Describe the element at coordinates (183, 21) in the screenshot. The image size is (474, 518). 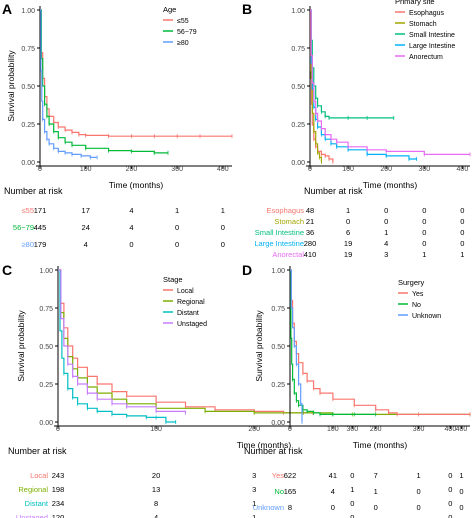
I see `legend-item-label: ≤55` at that location.